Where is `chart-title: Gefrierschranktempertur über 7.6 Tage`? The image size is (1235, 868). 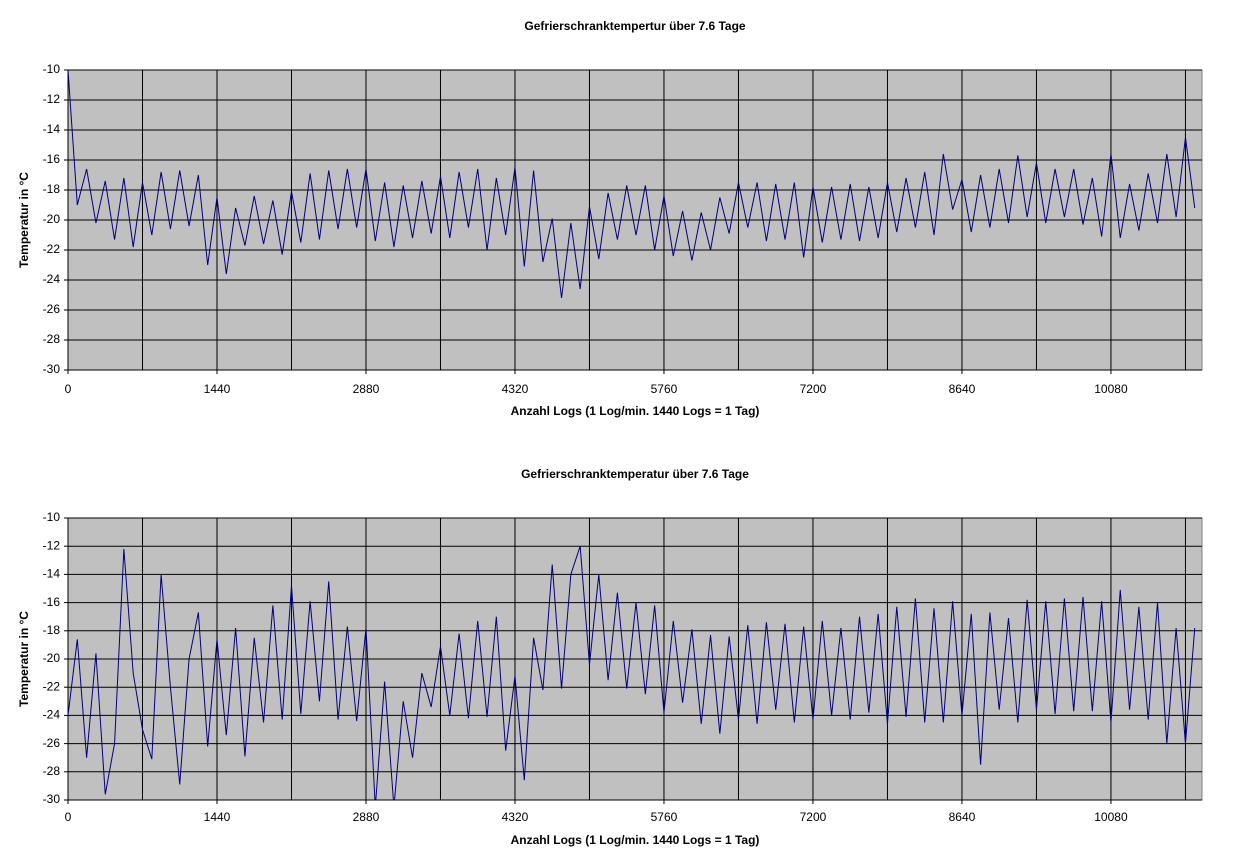 chart-title: Gefrierschranktempertur über 7.6 Tage is located at coordinates (635, 26).